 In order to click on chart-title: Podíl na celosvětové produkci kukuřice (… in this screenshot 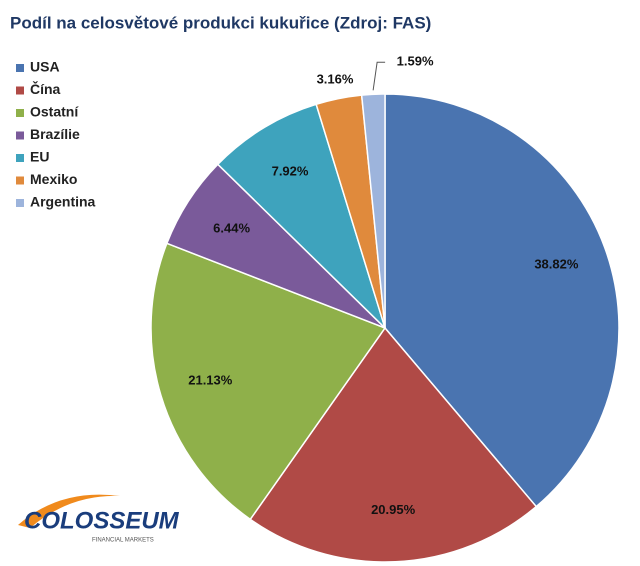, I will do `click(220, 22)`.